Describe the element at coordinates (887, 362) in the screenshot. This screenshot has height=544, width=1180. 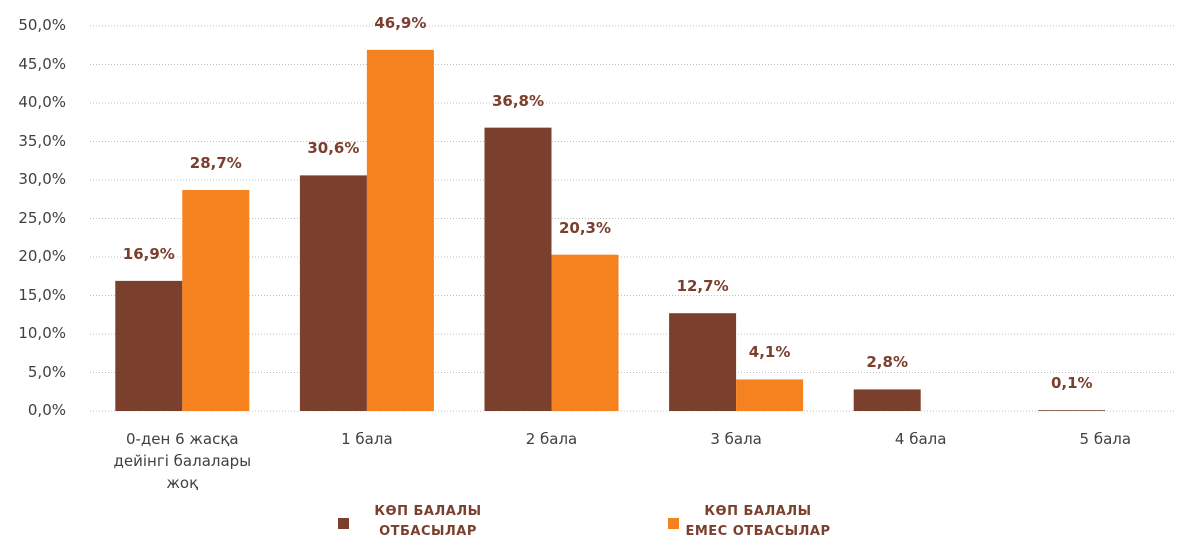
I see `value-label: 2,8%` at that location.